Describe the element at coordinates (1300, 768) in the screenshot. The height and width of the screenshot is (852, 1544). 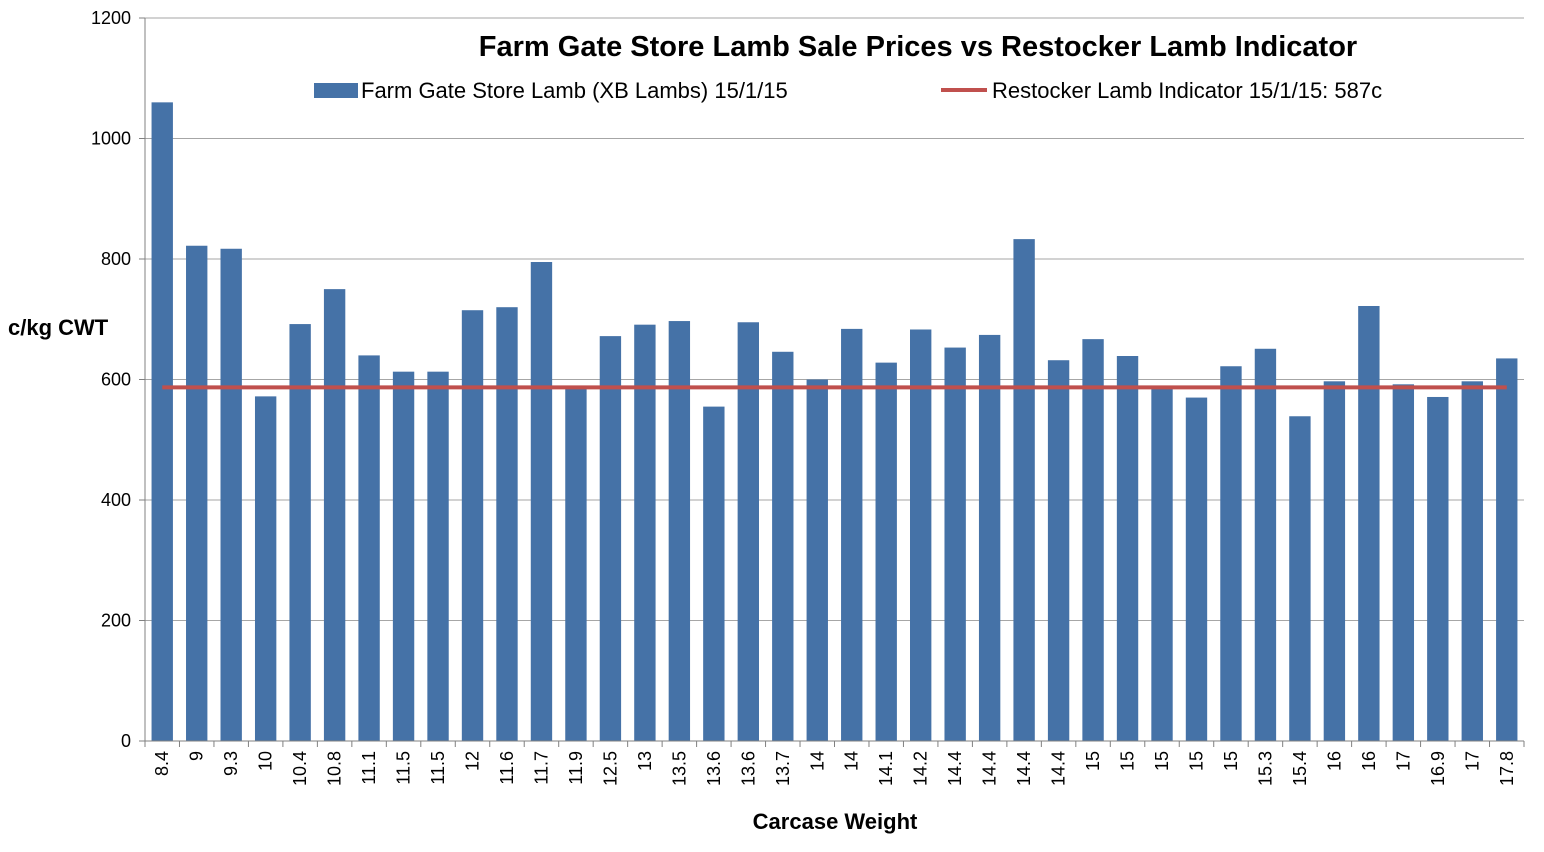
I see `x-tick-label: 15.4` at that location.